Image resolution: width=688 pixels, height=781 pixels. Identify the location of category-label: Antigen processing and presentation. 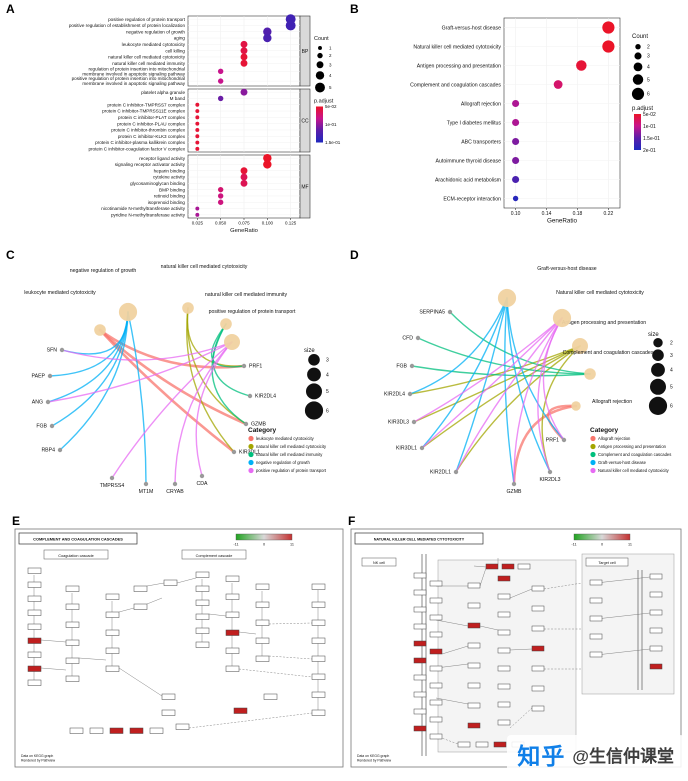
(604, 323).